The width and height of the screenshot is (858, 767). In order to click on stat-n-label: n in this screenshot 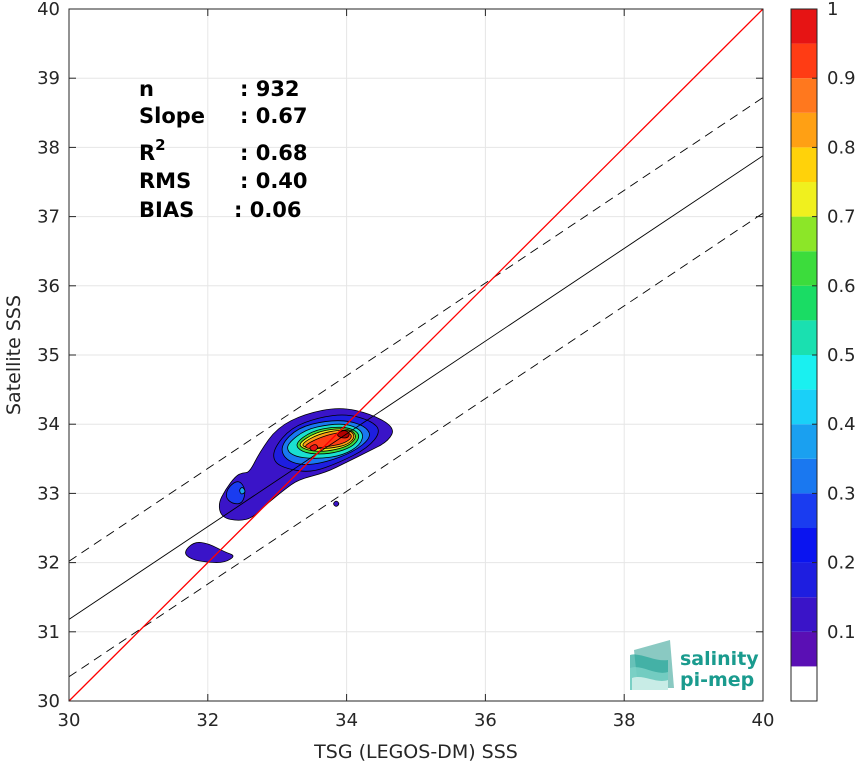, I will do `click(146, 89)`.